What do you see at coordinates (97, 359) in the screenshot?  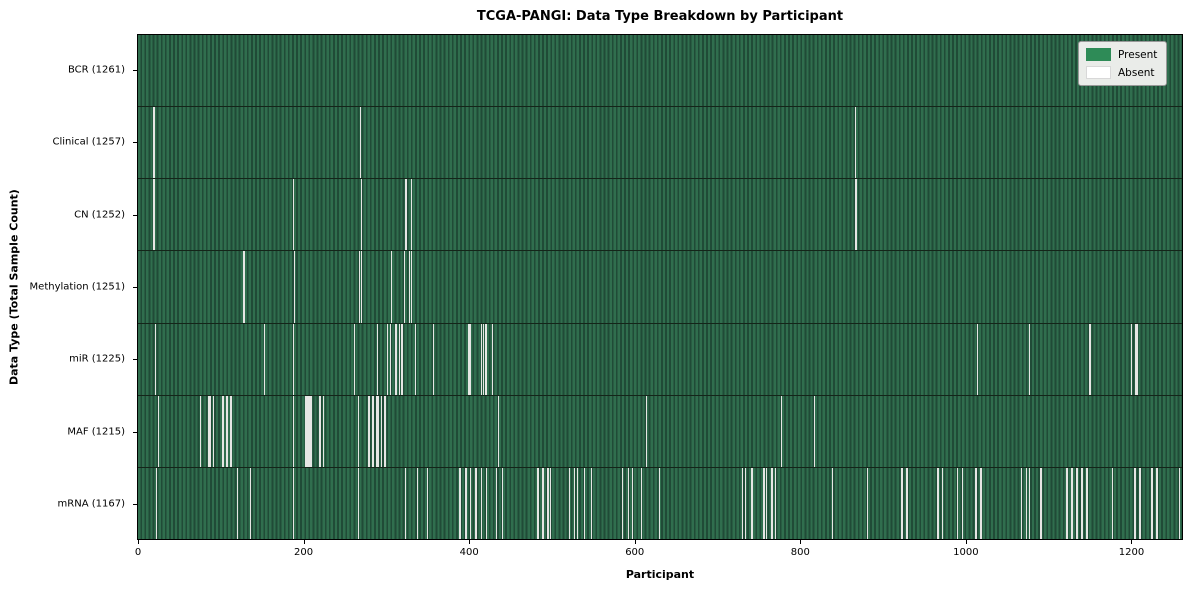 I see `y-tick-label: miR (1225)` at bounding box center [97, 359].